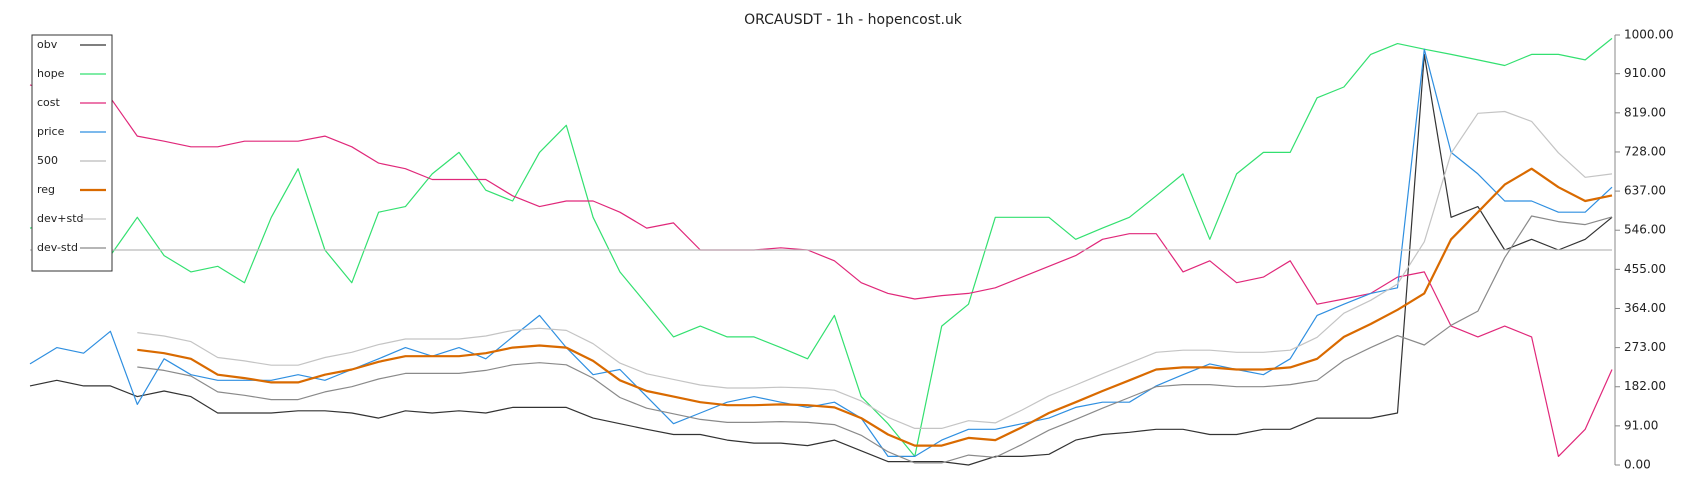 This screenshot has width=1700, height=504. Describe the element at coordinates (1645, 347) in the screenshot. I see `y-tick-label: 273.00` at that location.